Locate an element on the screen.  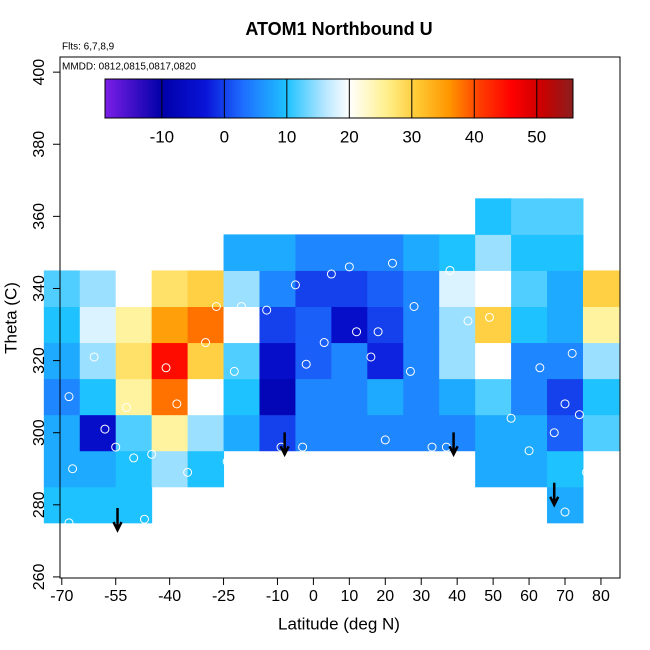
x-tick-label: -40 is located at coordinates (169, 596).